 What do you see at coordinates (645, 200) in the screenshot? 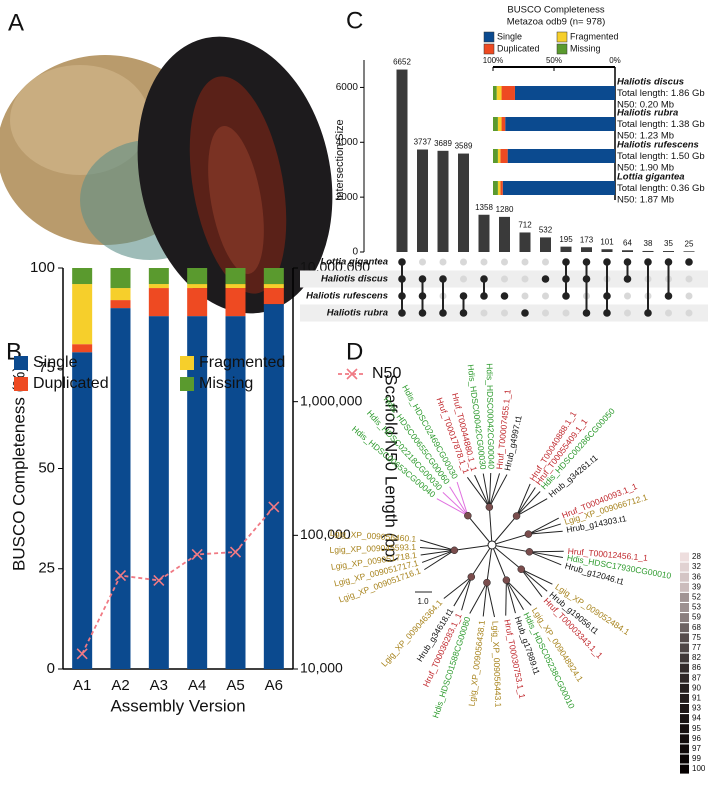
I see `inset-detail: N50: 1.87 Mb` at bounding box center [645, 200].